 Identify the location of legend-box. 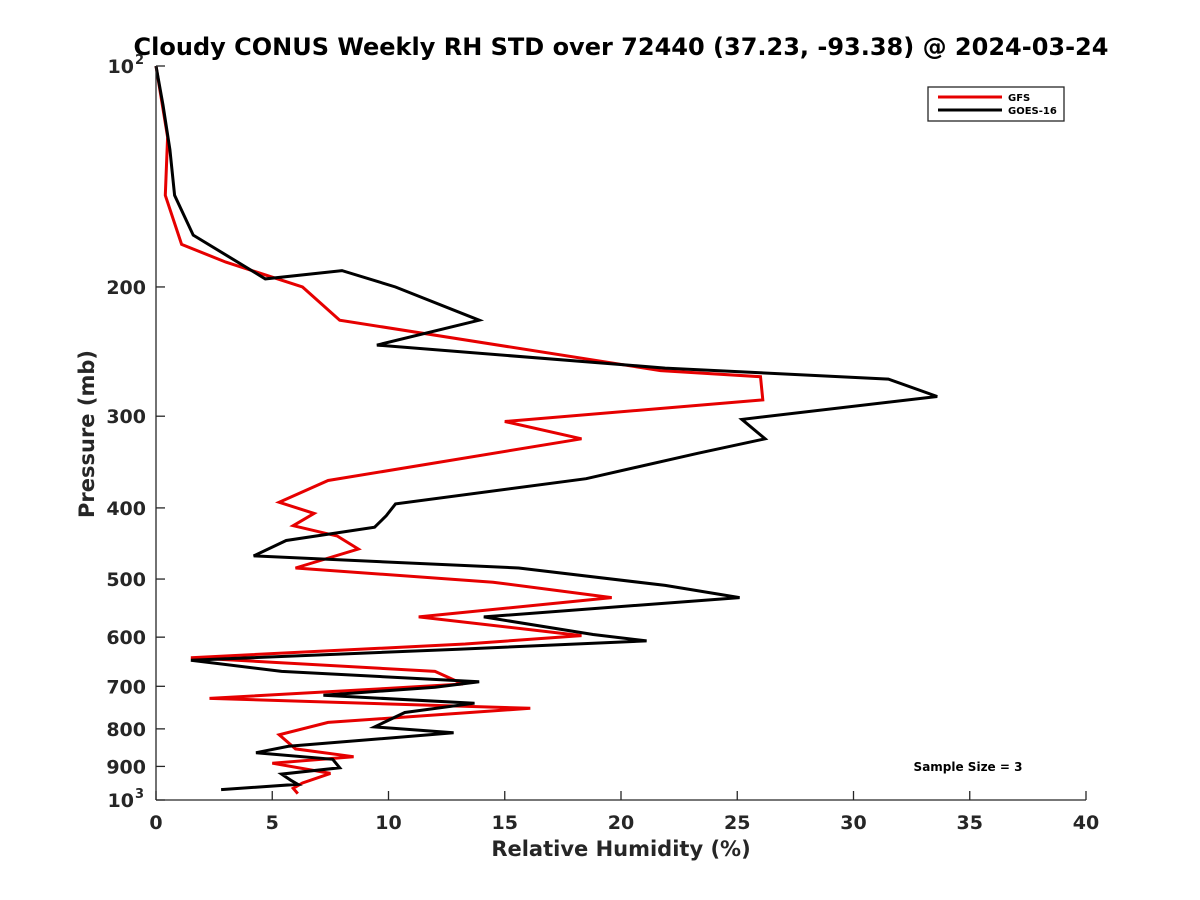
(996, 104).